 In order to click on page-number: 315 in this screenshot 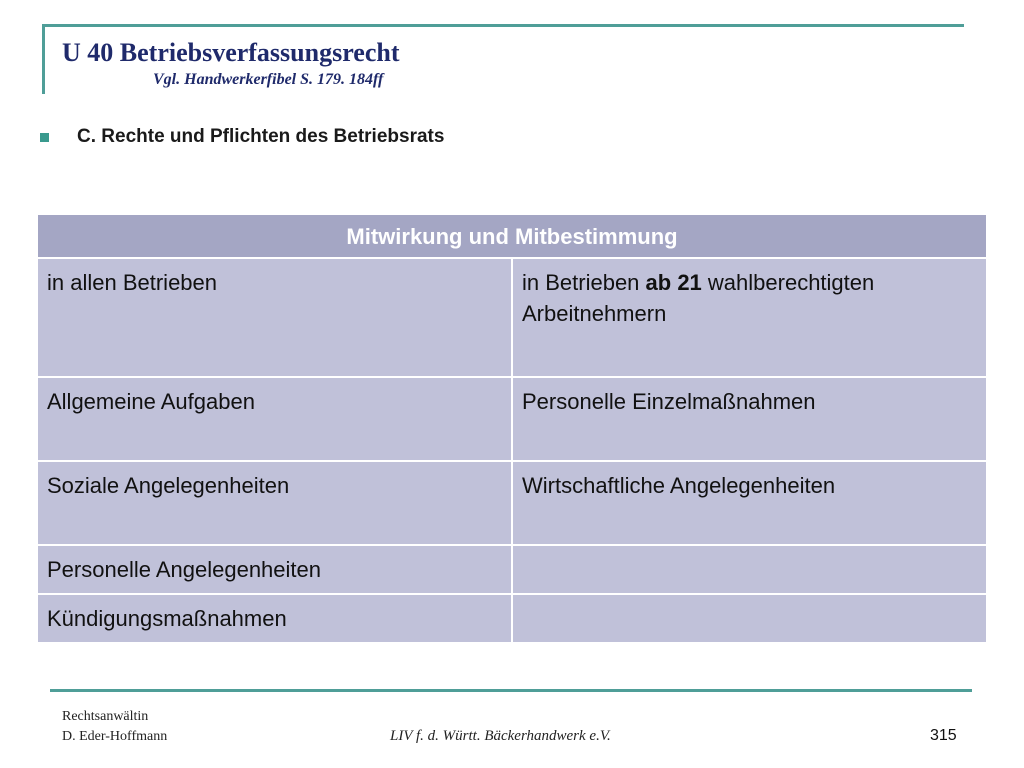, I will do `click(943, 735)`.